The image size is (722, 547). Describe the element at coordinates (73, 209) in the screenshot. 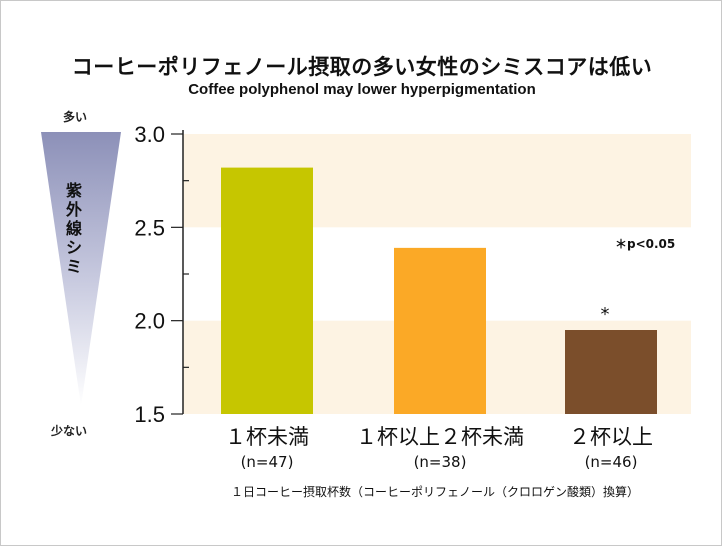

I see `y-axis-label-char: 外` at that location.